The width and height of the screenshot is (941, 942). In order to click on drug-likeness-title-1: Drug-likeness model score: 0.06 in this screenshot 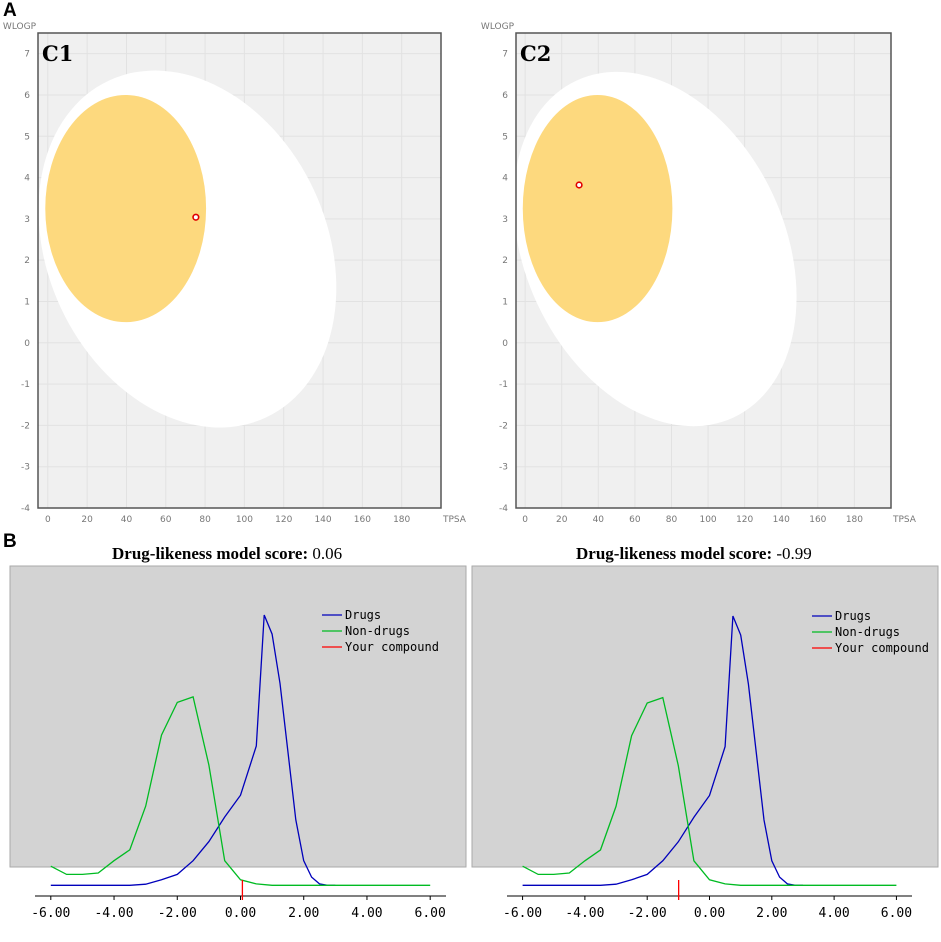, I will do `click(227, 554)`.